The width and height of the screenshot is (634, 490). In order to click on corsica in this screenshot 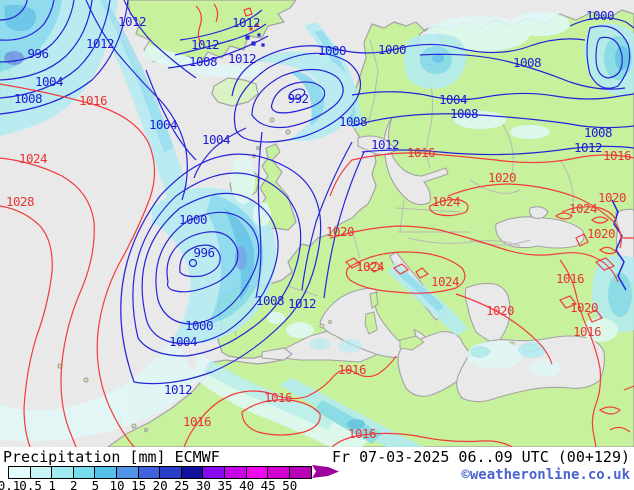, I will do `click(374, 300)`.